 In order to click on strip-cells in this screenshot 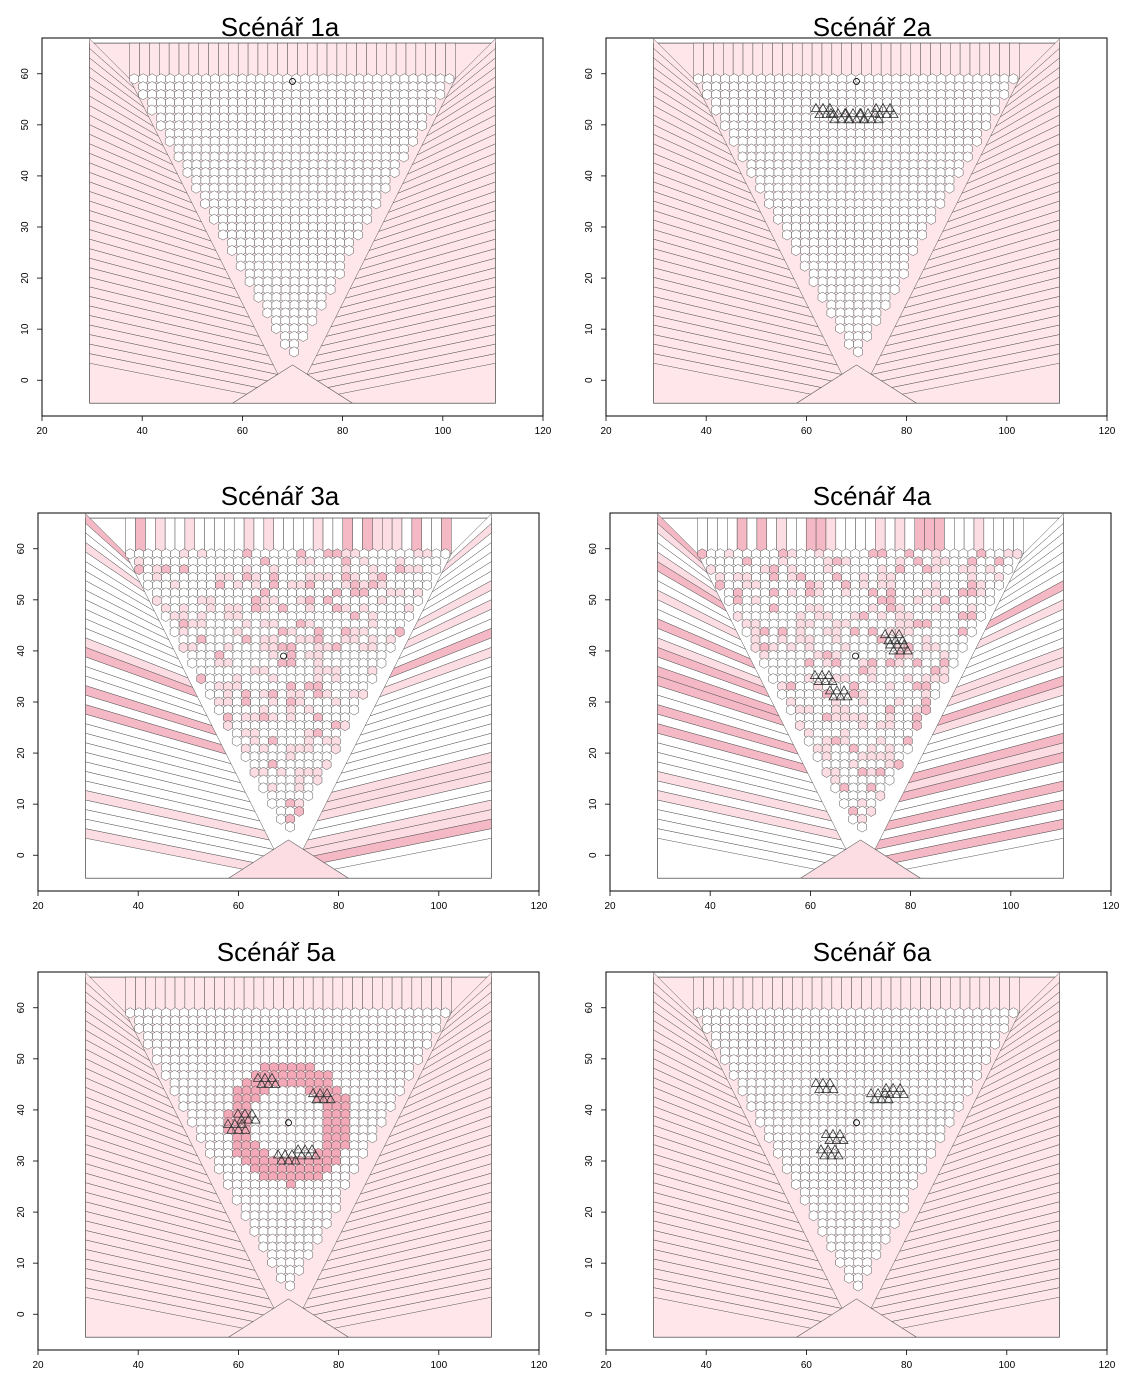, I will do `click(856, 221)`.